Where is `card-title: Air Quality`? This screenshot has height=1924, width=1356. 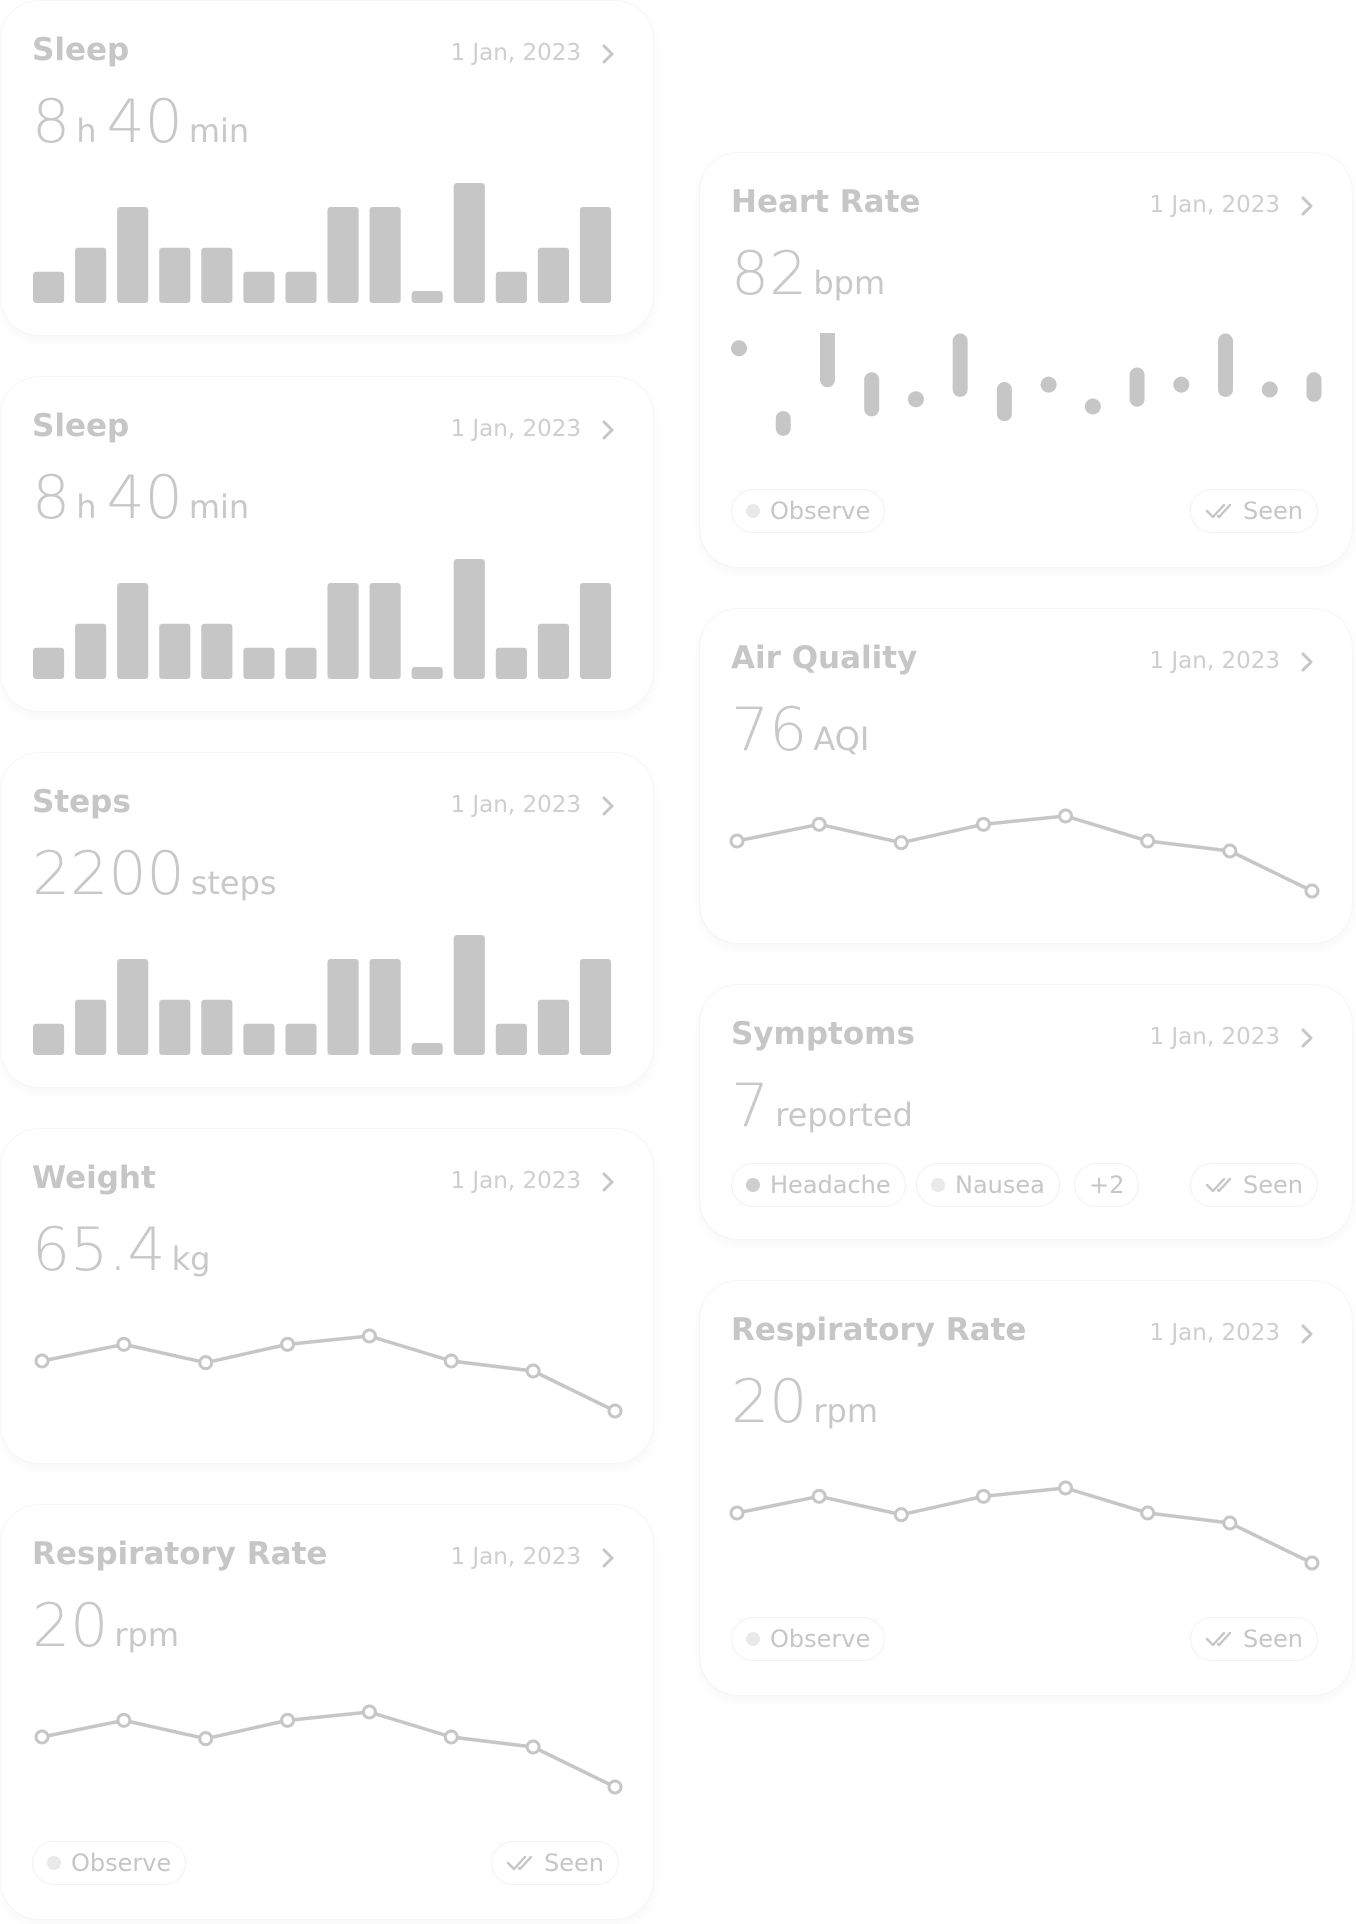 card-title: Air Quality is located at coordinates (824, 658).